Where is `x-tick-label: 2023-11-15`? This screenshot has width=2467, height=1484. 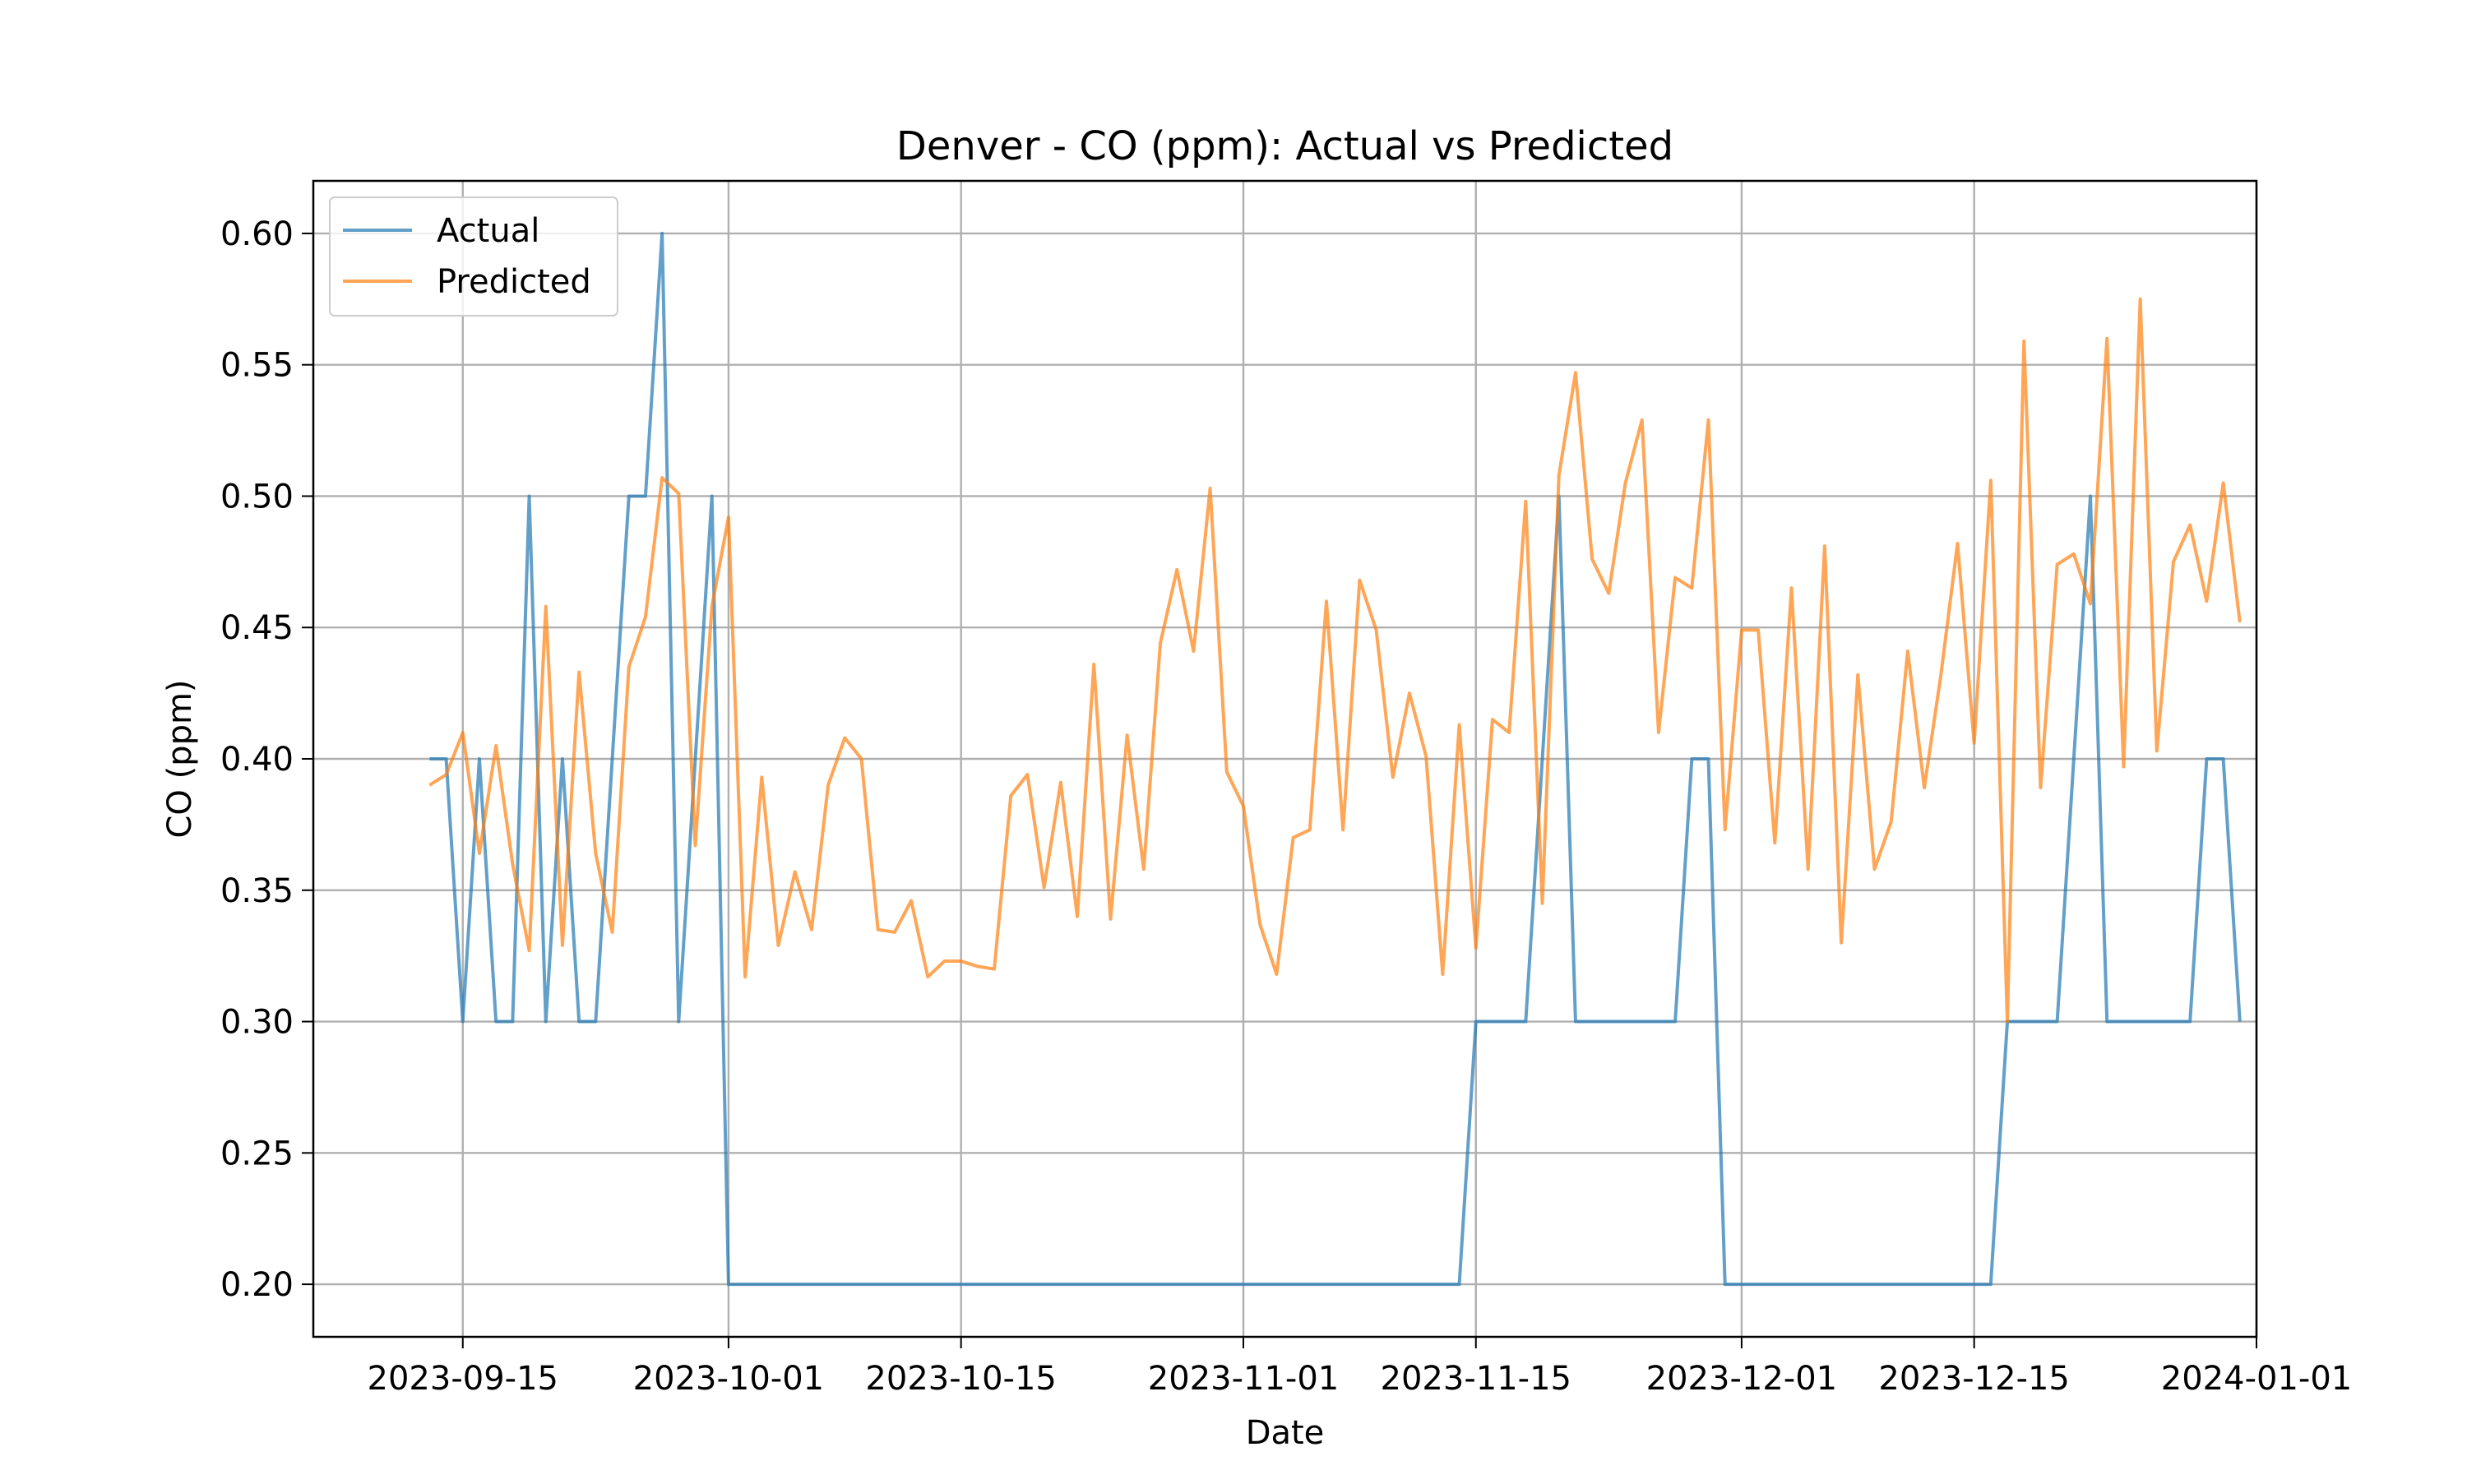
x-tick-label: 2023-11-15 is located at coordinates (1476, 1379).